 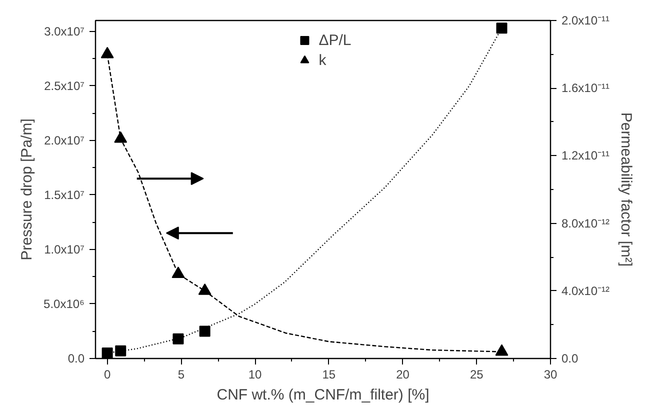 What do you see at coordinates (255, 375) in the screenshot?
I see `x-tick-label: 10` at bounding box center [255, 375].